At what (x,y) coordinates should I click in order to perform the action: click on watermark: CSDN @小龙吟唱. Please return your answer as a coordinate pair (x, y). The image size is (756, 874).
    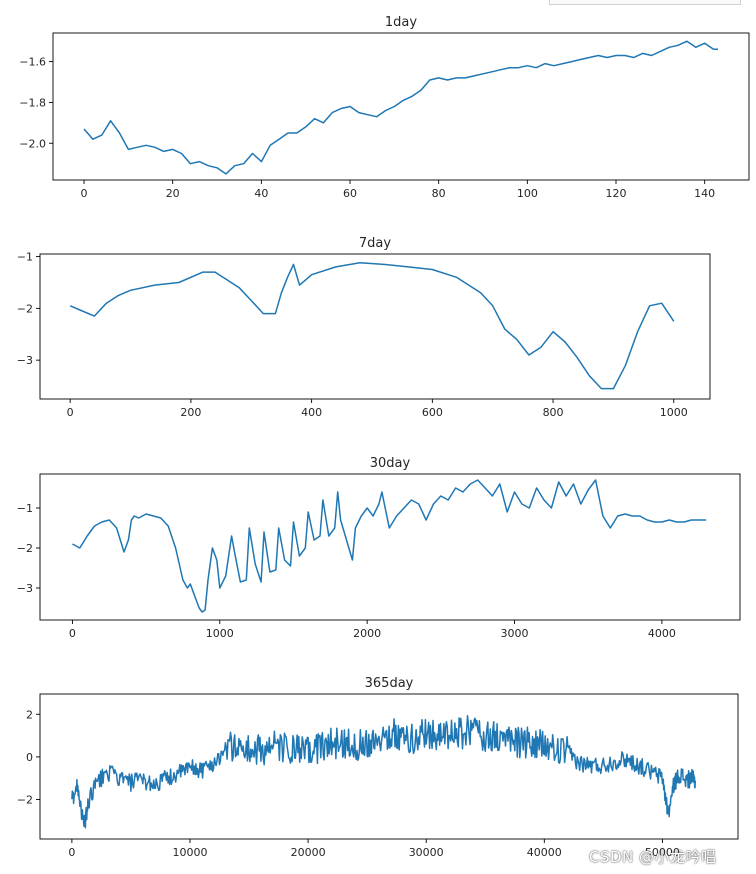
    Looking at the image, I should click on (653, 857).